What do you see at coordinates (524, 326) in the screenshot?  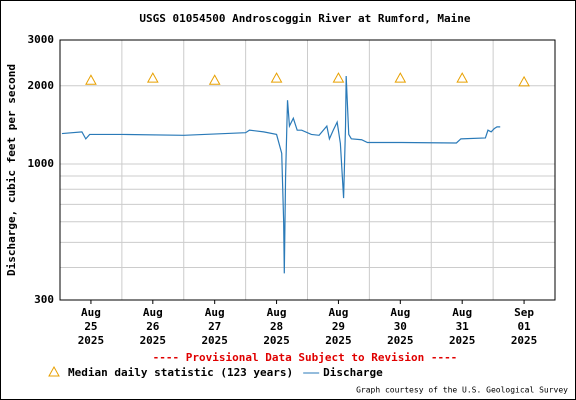 I see `x-tick-label: Sep 01 2025` at bounding box center [524, 326].